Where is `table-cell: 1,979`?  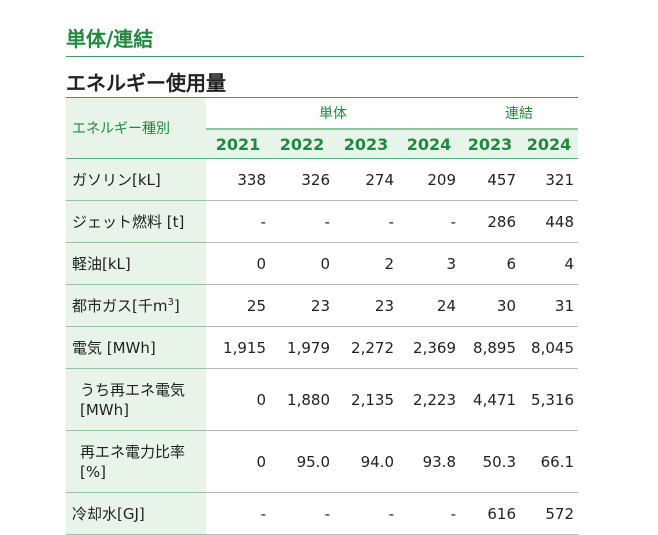 table-cell: 1,979 is located at coordinates (302, 348).